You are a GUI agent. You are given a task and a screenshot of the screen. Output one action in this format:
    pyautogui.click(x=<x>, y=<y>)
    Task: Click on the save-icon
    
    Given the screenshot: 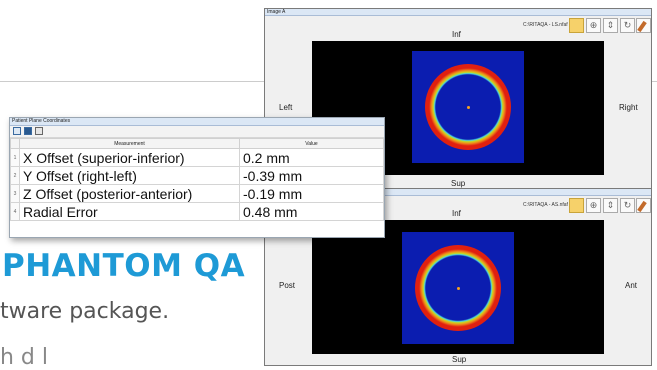 What is the action you would take?
    pyautogui.click(x=28, y=131)
    